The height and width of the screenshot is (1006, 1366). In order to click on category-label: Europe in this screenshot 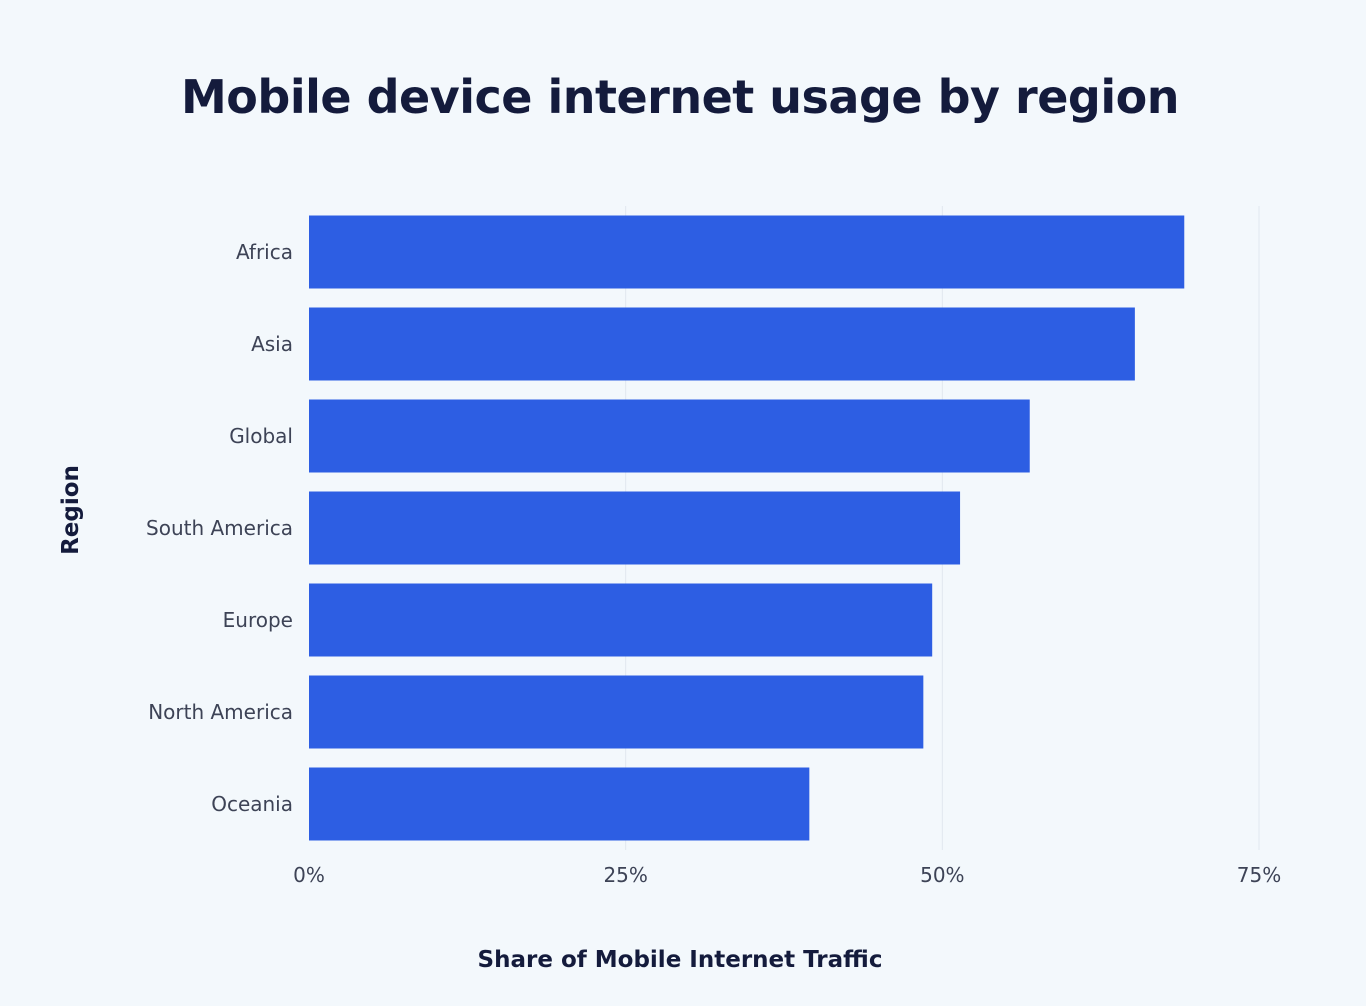, I will do `click(258, 620)`.